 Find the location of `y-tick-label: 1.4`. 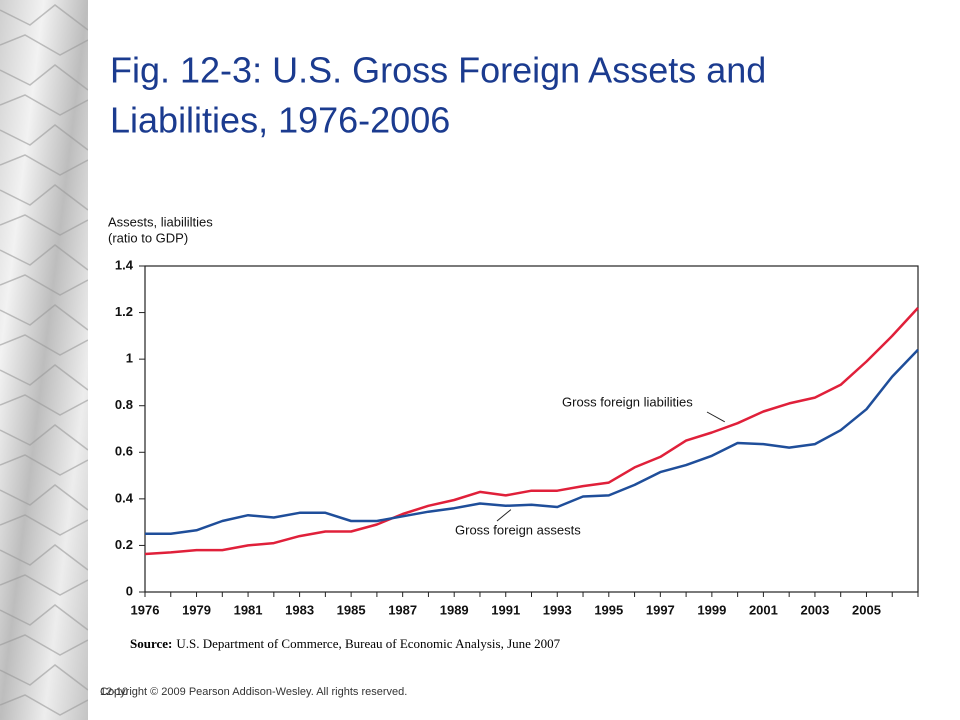

y-tick-label: 1.4 is located at coordinates (124, 264).